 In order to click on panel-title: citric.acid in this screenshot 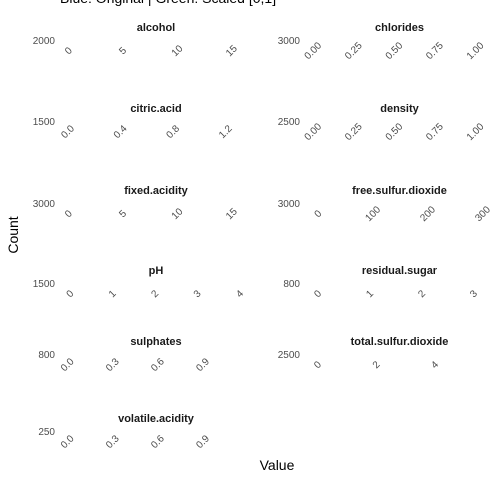, I will do `click(155, 109)`.